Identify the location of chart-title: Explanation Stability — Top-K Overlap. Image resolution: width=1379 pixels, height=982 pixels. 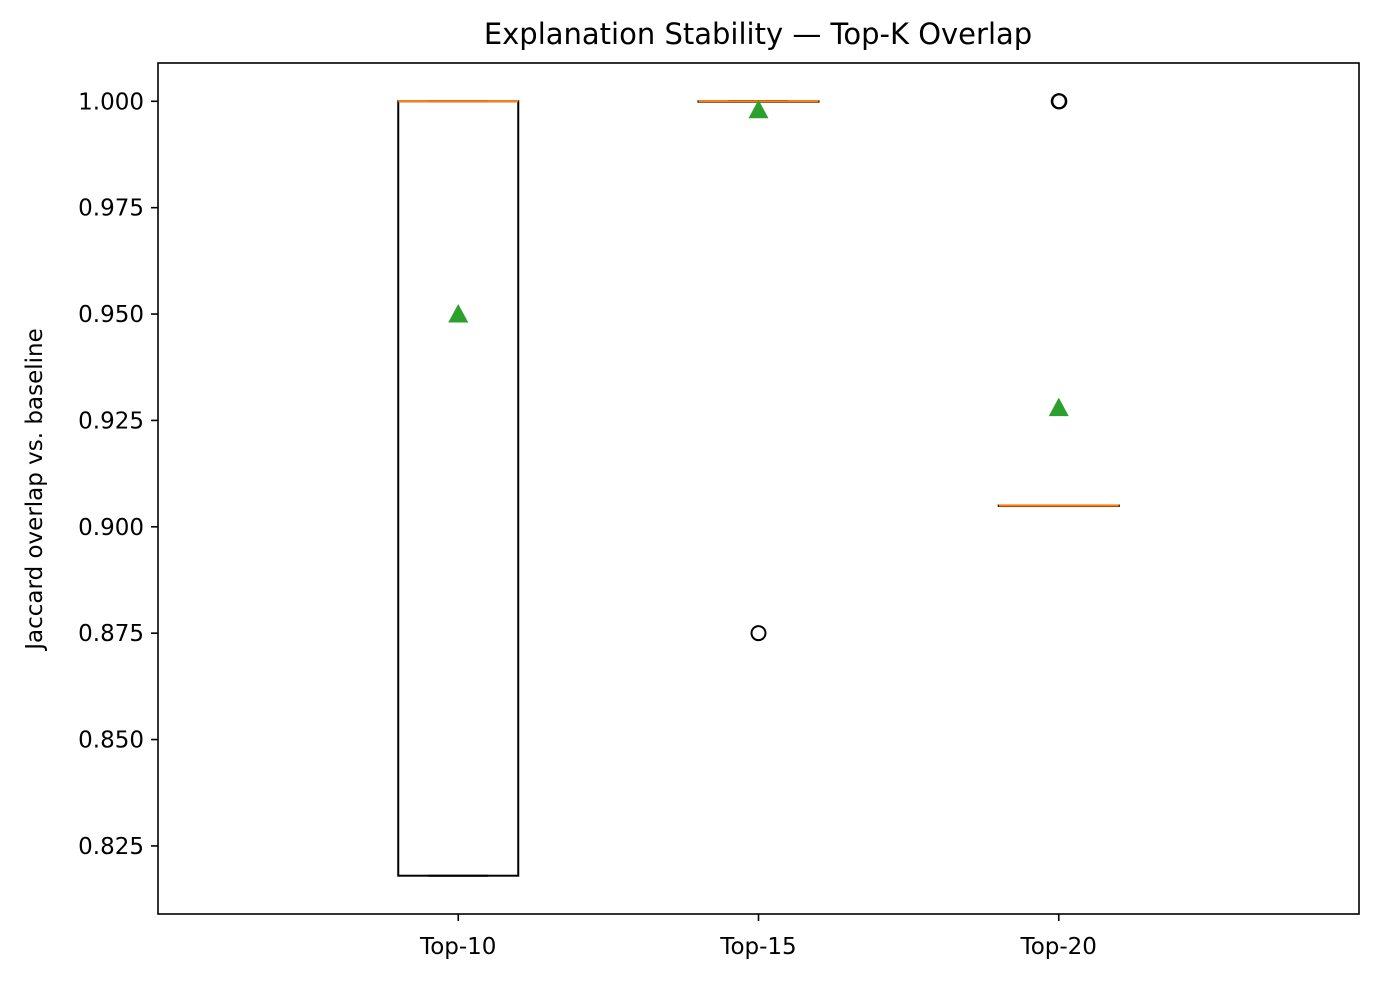
(758, 34).